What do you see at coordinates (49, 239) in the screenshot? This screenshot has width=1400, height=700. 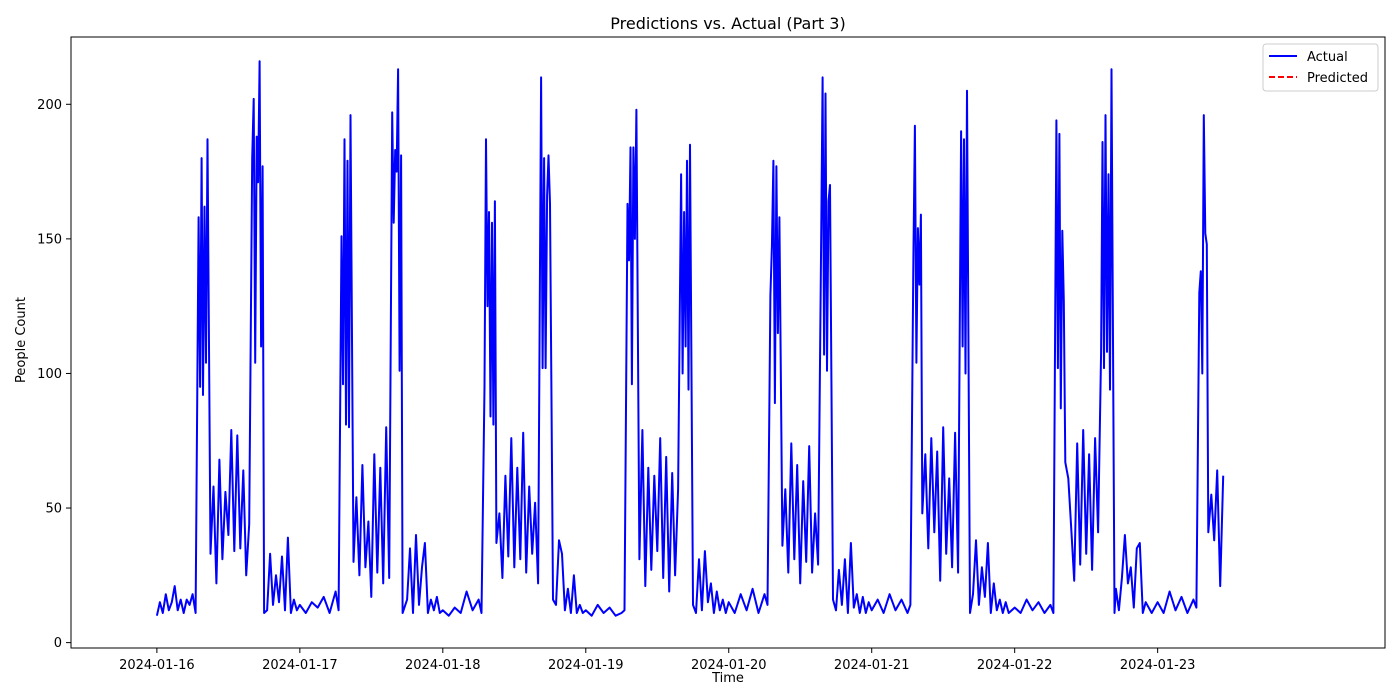 I see `y-tick-label: 150` at bounding box center [49, 239].